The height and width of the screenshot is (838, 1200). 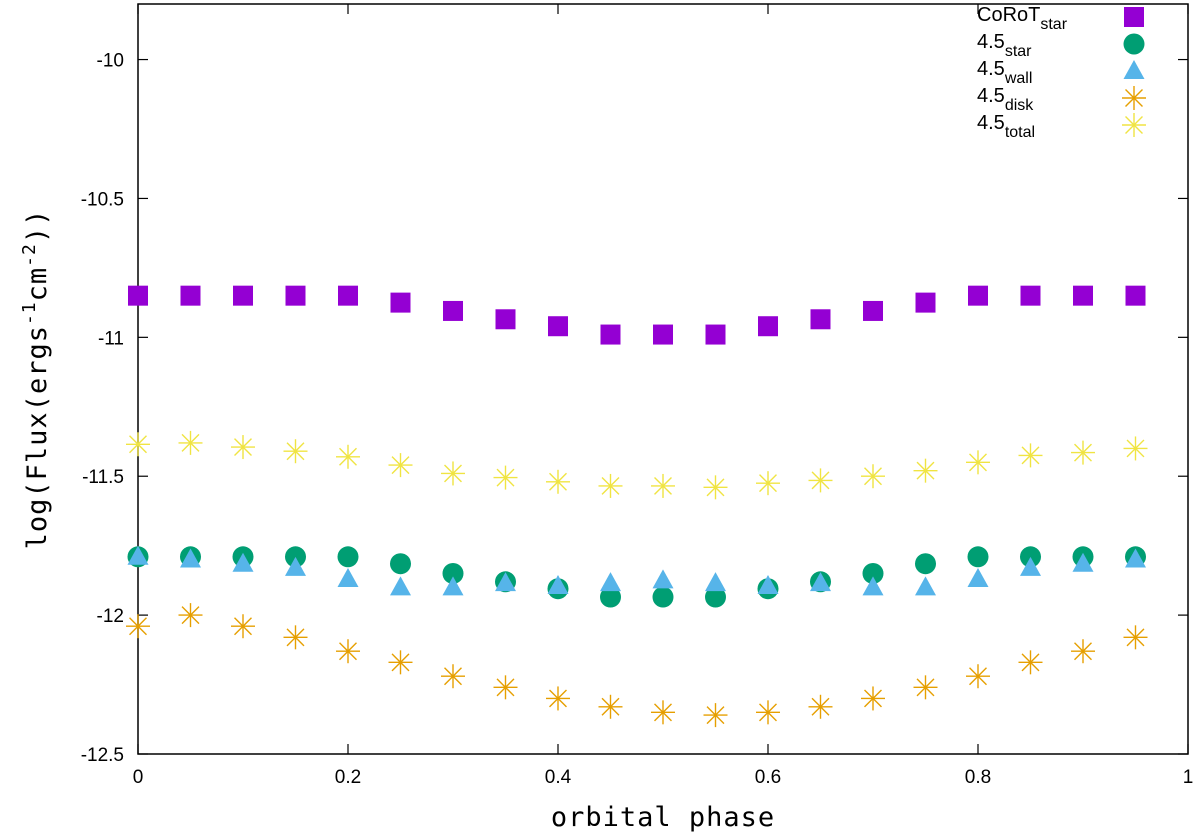 I want to click on y-tick-label: -12, so click(x=110, y=616).